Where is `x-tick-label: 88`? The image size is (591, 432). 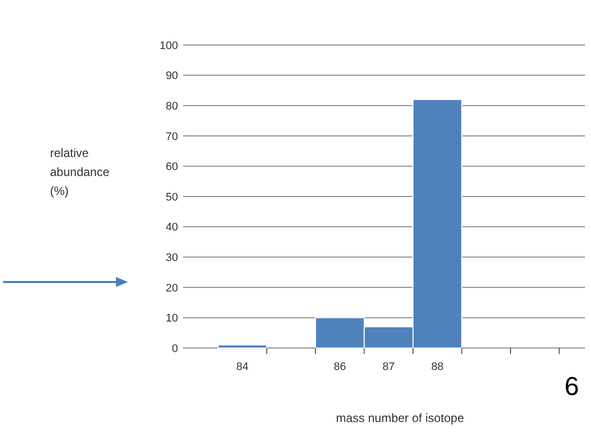
x-tick-label: 88 is located at coordinates (437, 367).